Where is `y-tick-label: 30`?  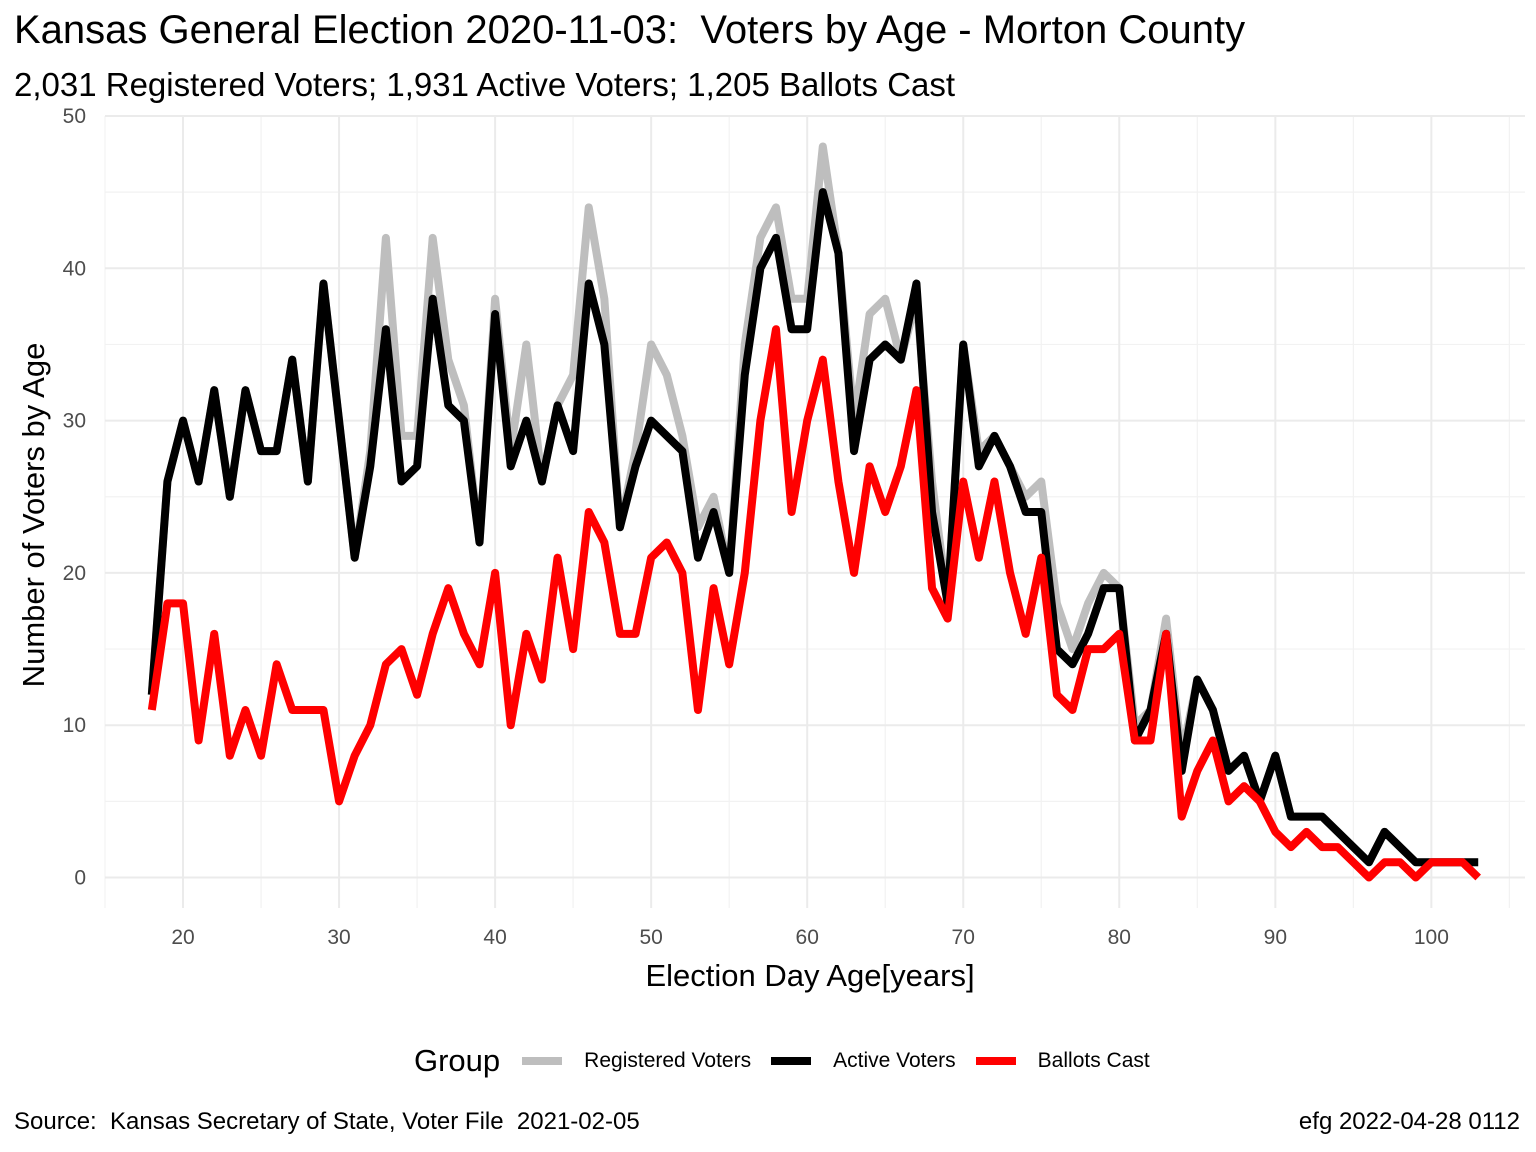 y-tick-label: 30 is located at coordinates (74, 421).